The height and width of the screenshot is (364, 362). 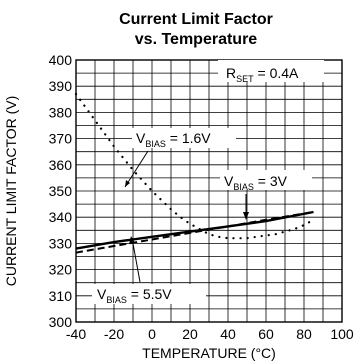 What do you see at coordinates (136, 260) in the screenshot?
I see `vbias-5-5-leader` at bounding box center [136, 260].